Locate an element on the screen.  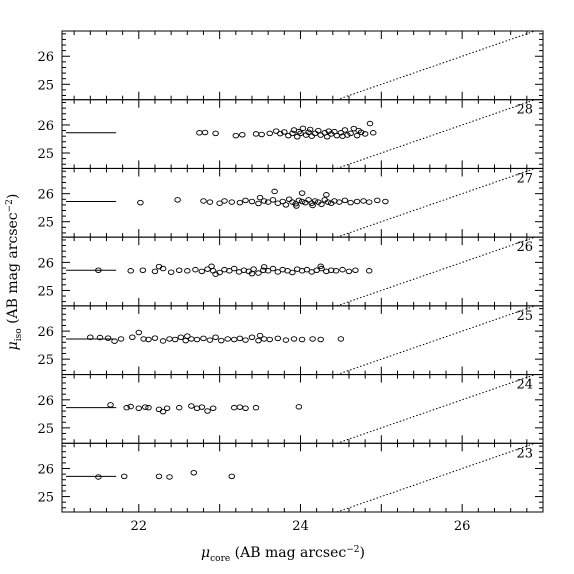
panel-label: 24 is located at coordinates (524, 385).